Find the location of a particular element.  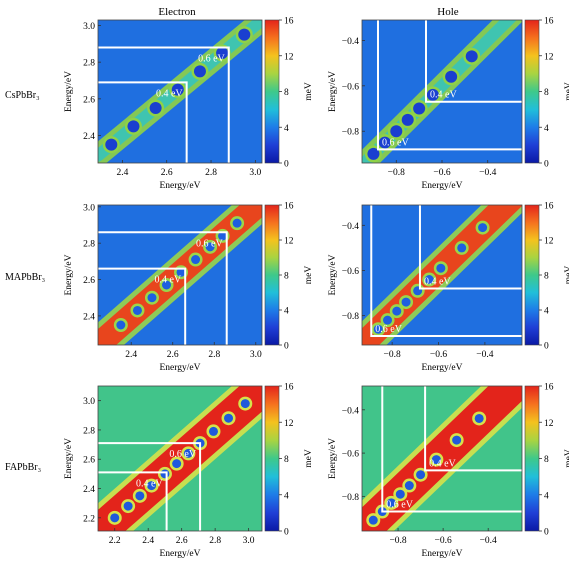

x-tick-label: 2.8 is located at coordinates (215, 541).